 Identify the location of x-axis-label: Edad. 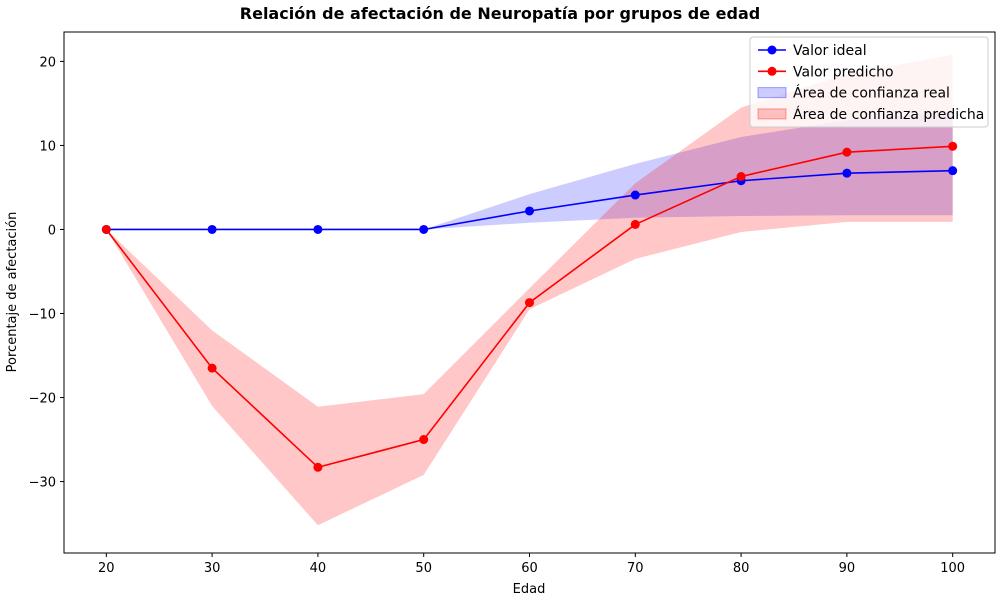
(529, 589).